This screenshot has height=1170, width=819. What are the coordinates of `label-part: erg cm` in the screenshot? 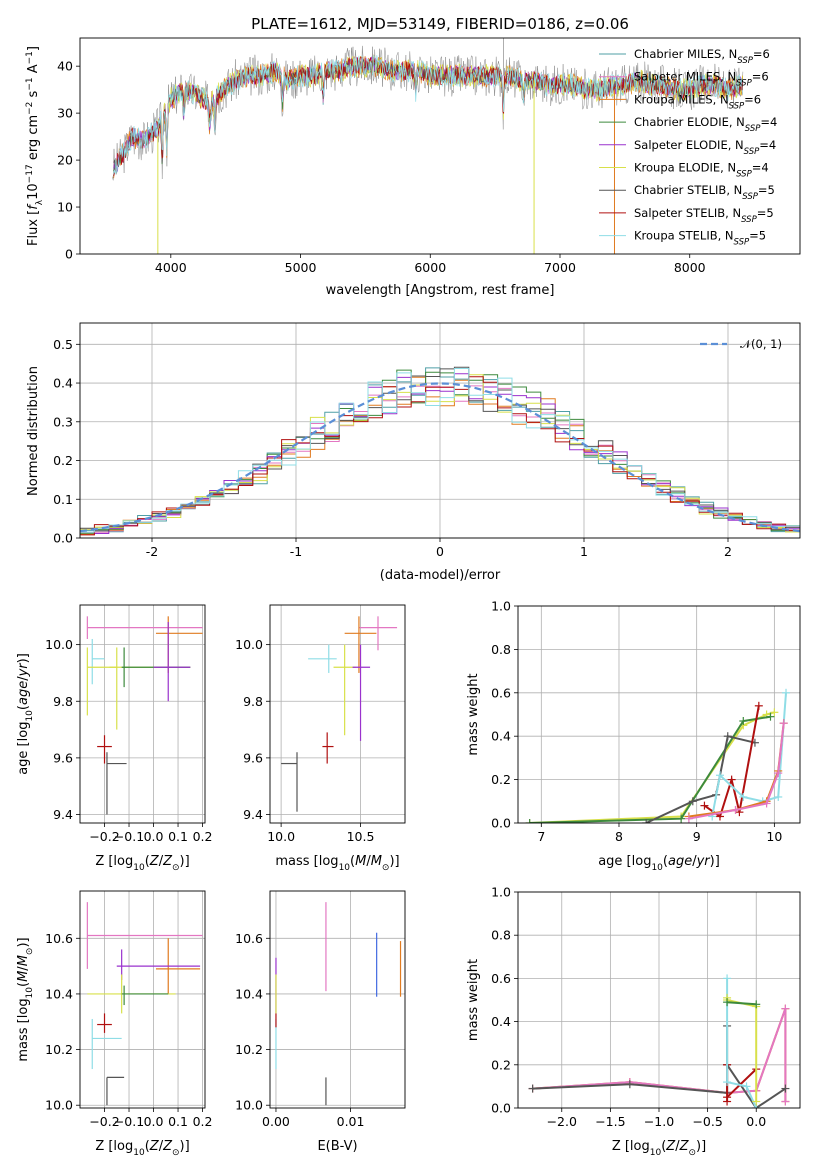 It's located at (33, 139).